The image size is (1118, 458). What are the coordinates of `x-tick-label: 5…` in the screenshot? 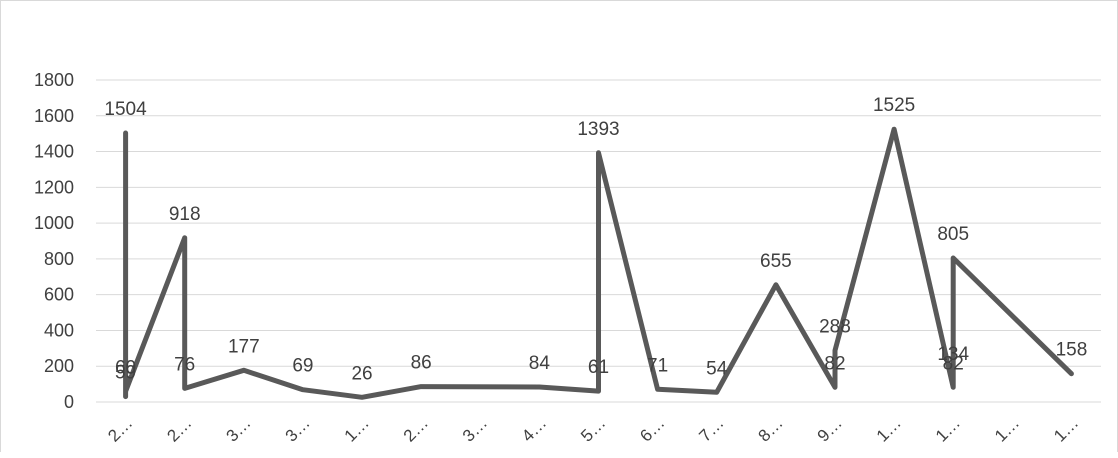 It's located at (593, 429).